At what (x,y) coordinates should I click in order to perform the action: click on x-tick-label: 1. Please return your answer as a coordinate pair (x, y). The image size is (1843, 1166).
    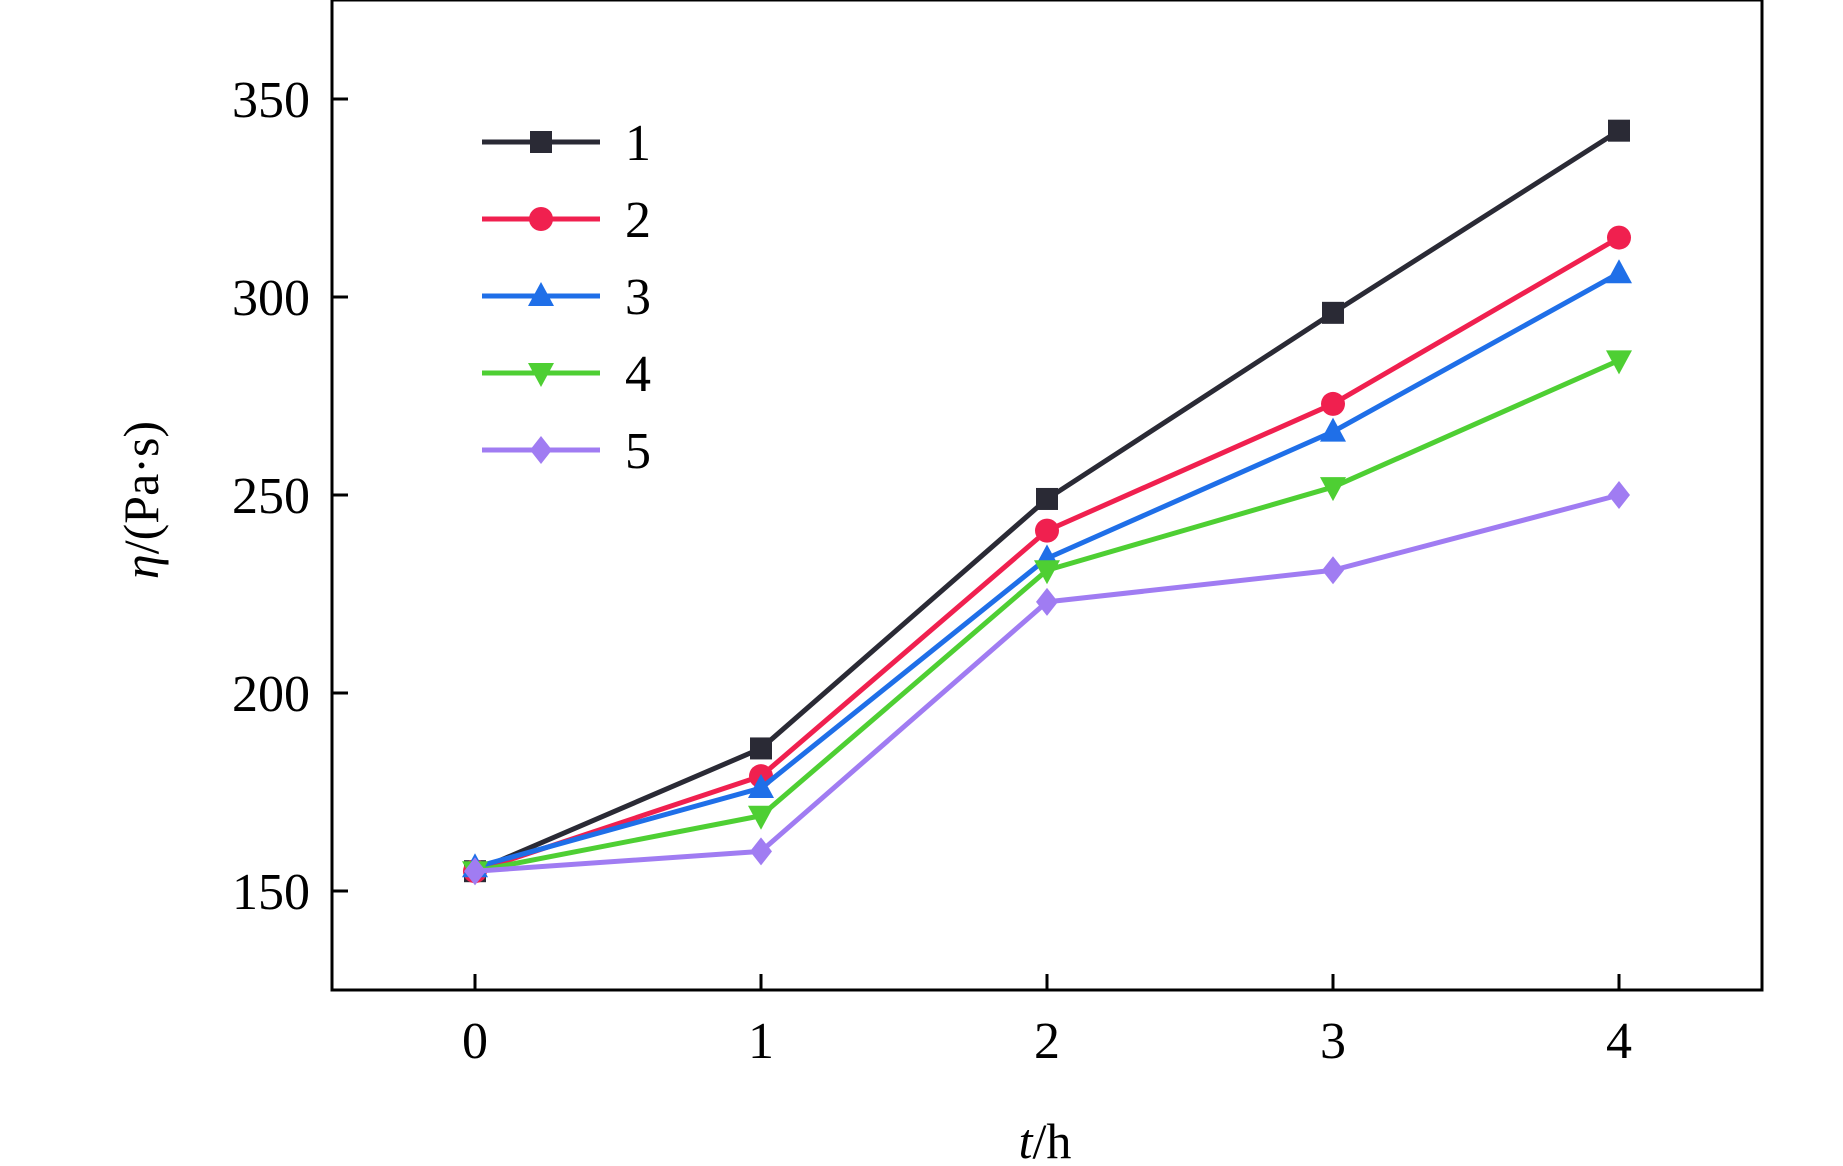
    Looking at the image, I should click on (761, 1041).